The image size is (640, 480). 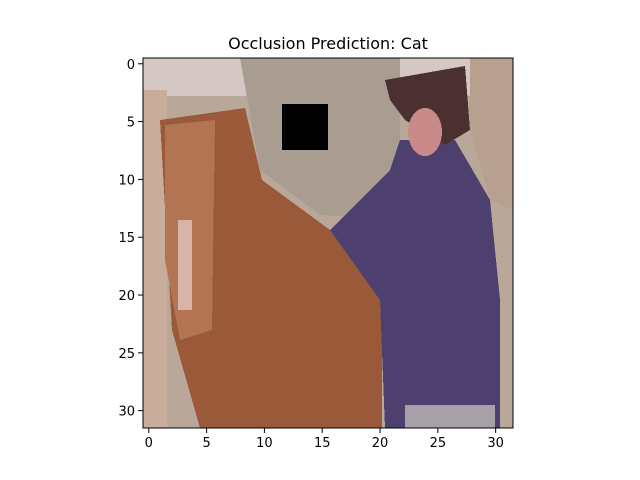 What do you see at coordinates (206, 443) in the screenshot?
I see `x-tick-label: 5` at bounding box center [206, 443].